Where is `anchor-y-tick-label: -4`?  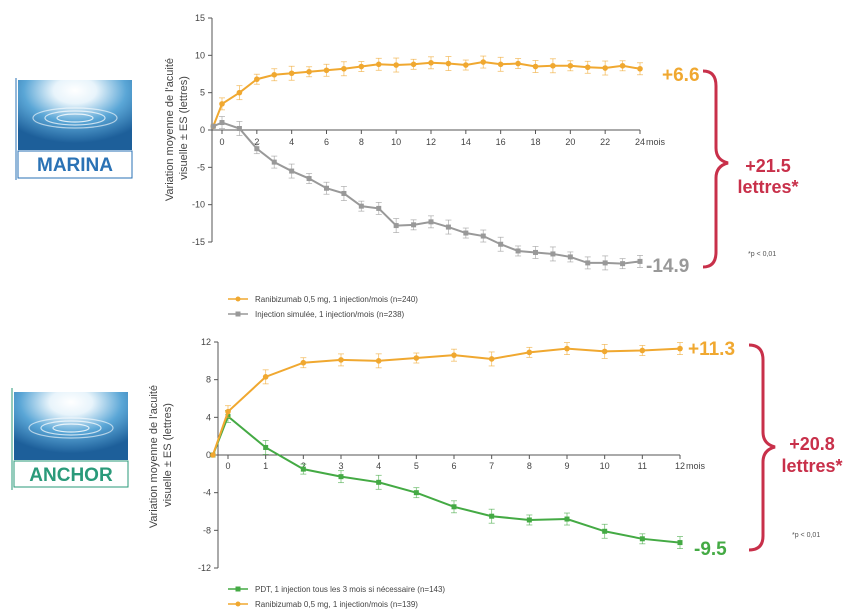
anchor-y-tick-label: -4 is located at coordinates (207, 493).